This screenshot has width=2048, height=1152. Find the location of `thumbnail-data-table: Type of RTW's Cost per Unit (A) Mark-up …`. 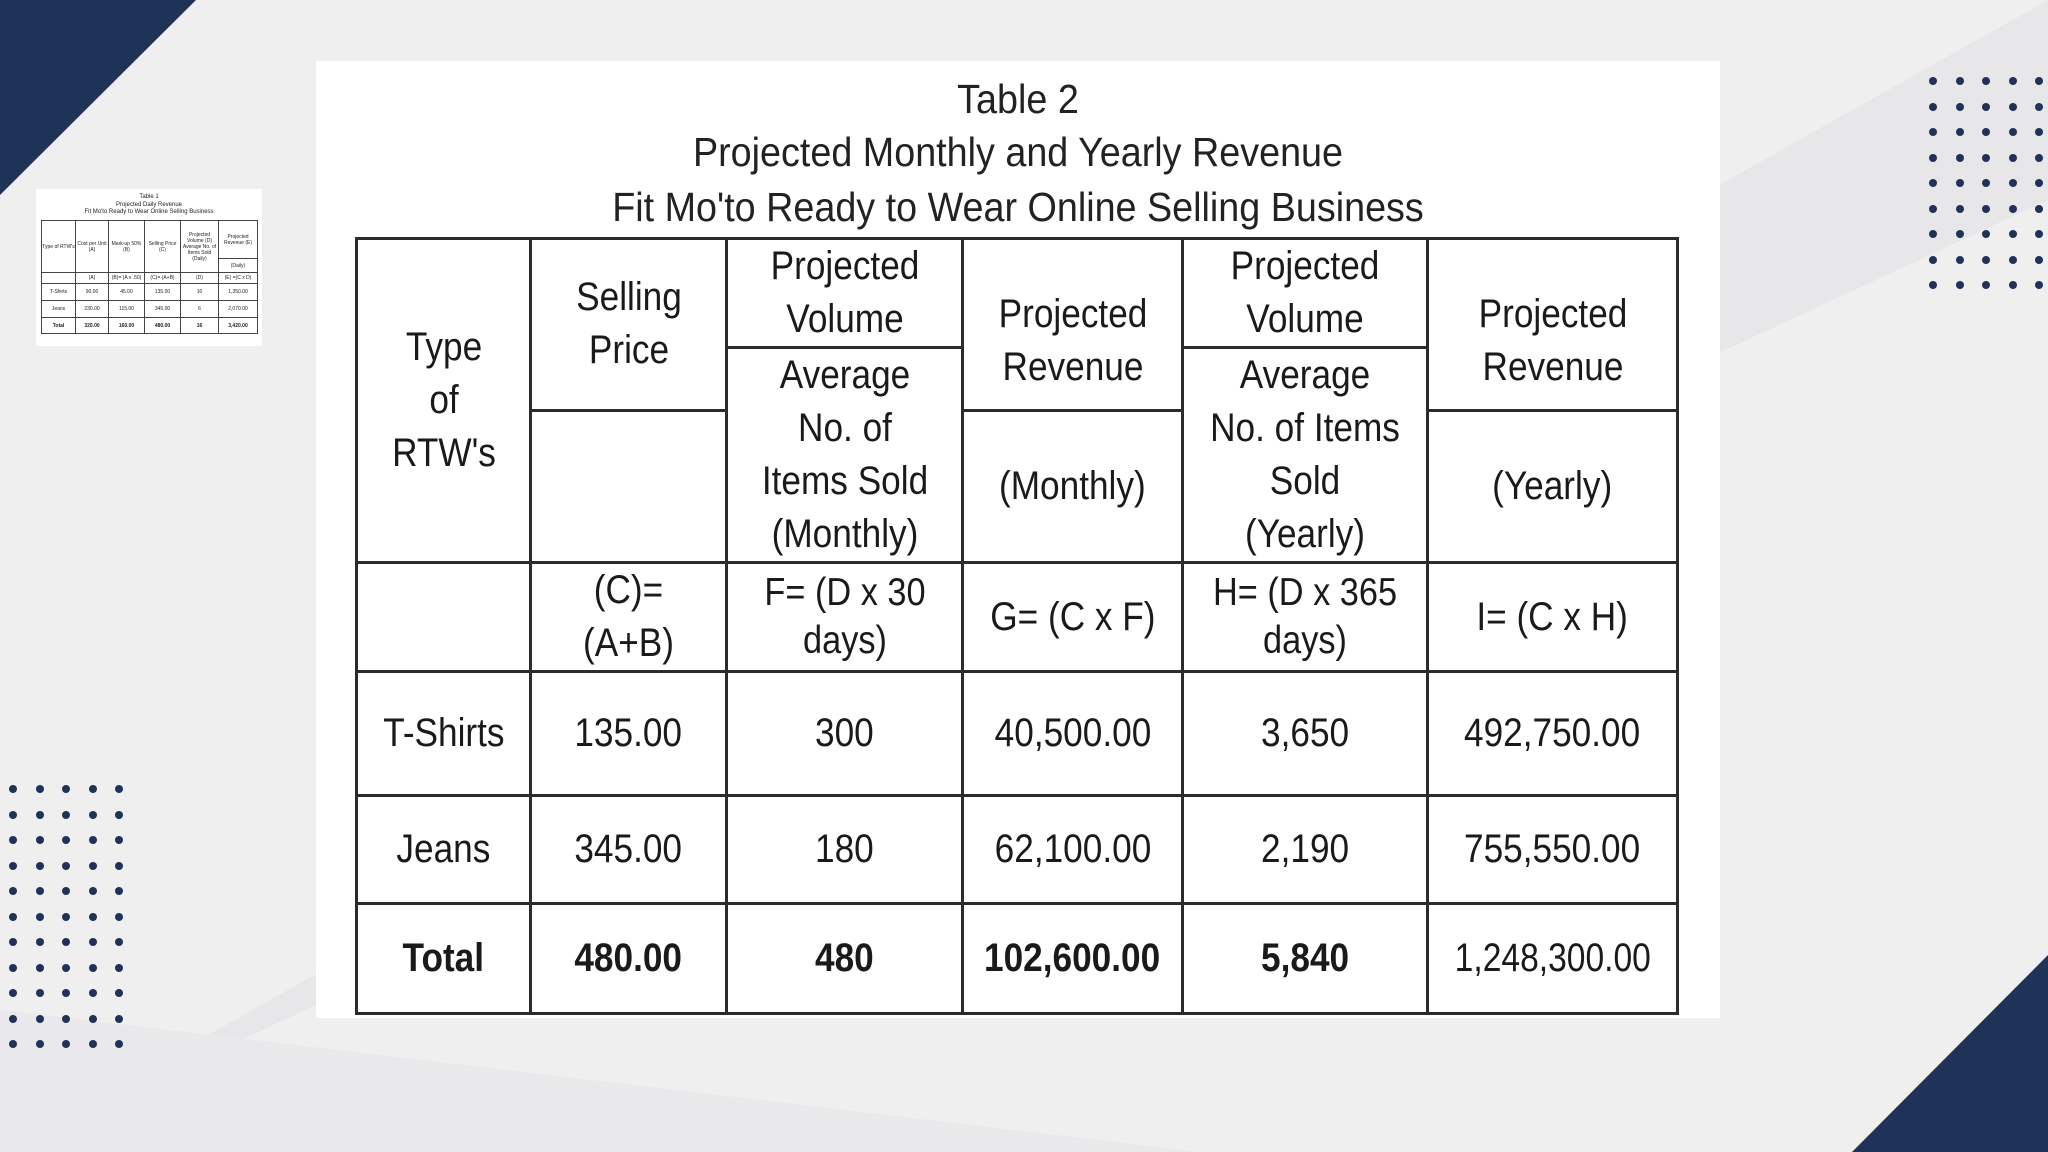

thumbnail-data-table: Type of RTW's Cost per Unit (A) Mark-up … is located at coordinates (149, 277).